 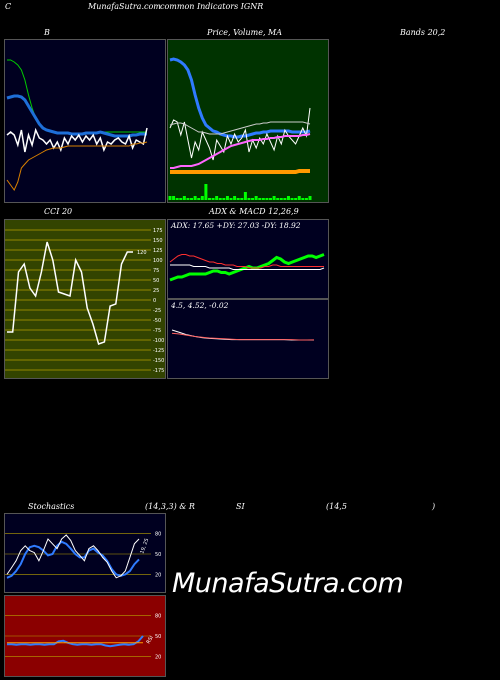 What do you see at coordinates (158, 361) in the screenshot?
I see `tick-label: -150` at bounding box center [158, 361].